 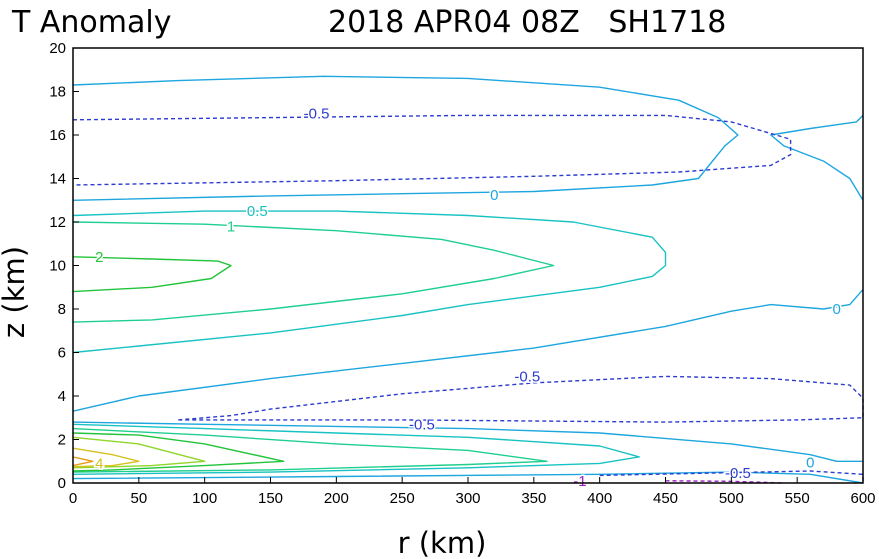 I want to click on x-tick-label-500: 500, so click(x=731, y=498).